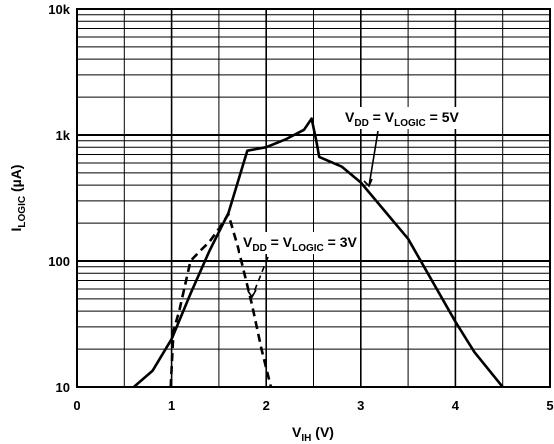 The image size is (554, 444). Describe the element at coordinates (266, 405) in the screenshot. I see `x-tick-label: 2` at that location.